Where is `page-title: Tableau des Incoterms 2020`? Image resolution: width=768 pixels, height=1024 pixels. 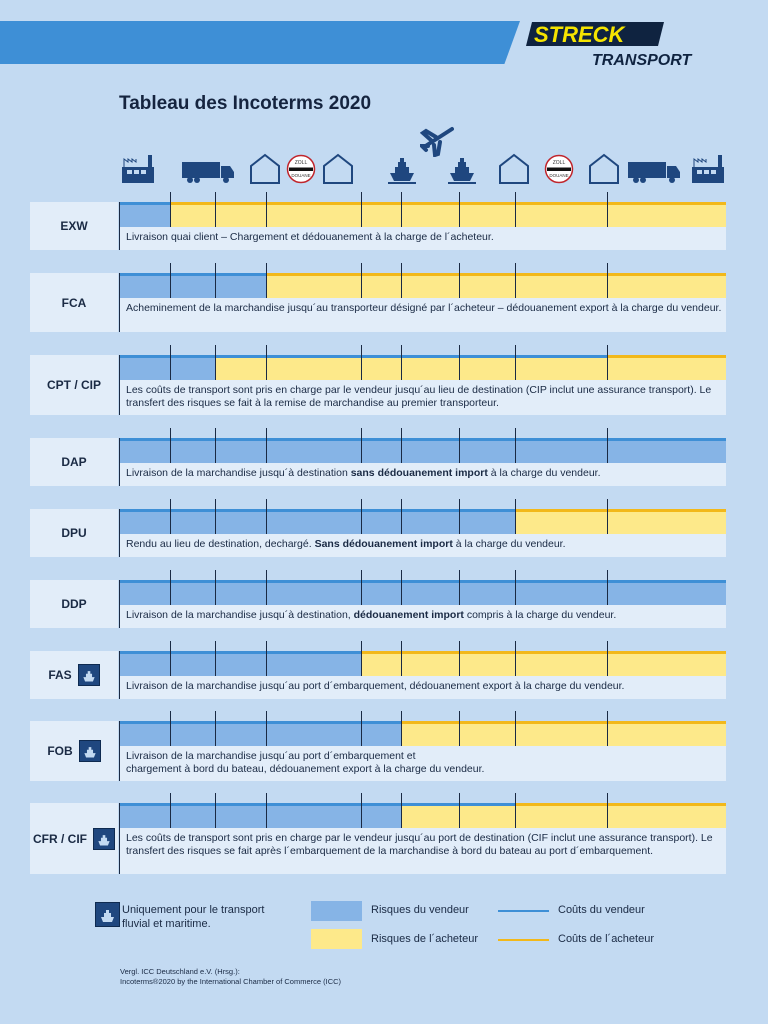
page-title: Tableau des Incoterms 2020 is located at coordinates (245, 103).